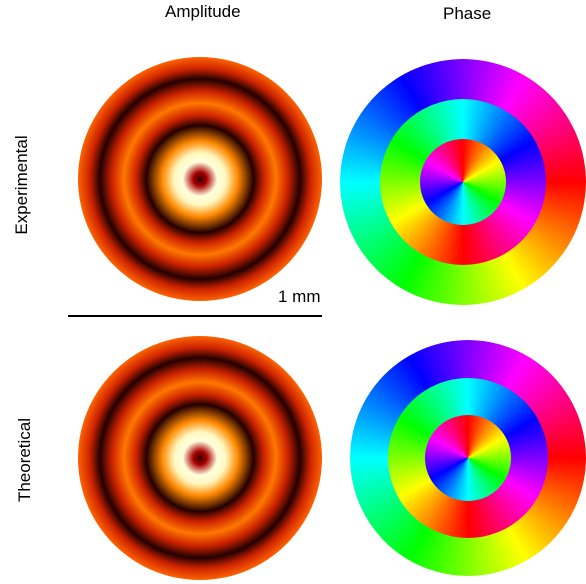 The width and height of the screenshot is (586, 584). What do you see at coordinates (203, 11) in the screenshot?
I see `column-label: Amplitude` at bounding box center [203, 11].